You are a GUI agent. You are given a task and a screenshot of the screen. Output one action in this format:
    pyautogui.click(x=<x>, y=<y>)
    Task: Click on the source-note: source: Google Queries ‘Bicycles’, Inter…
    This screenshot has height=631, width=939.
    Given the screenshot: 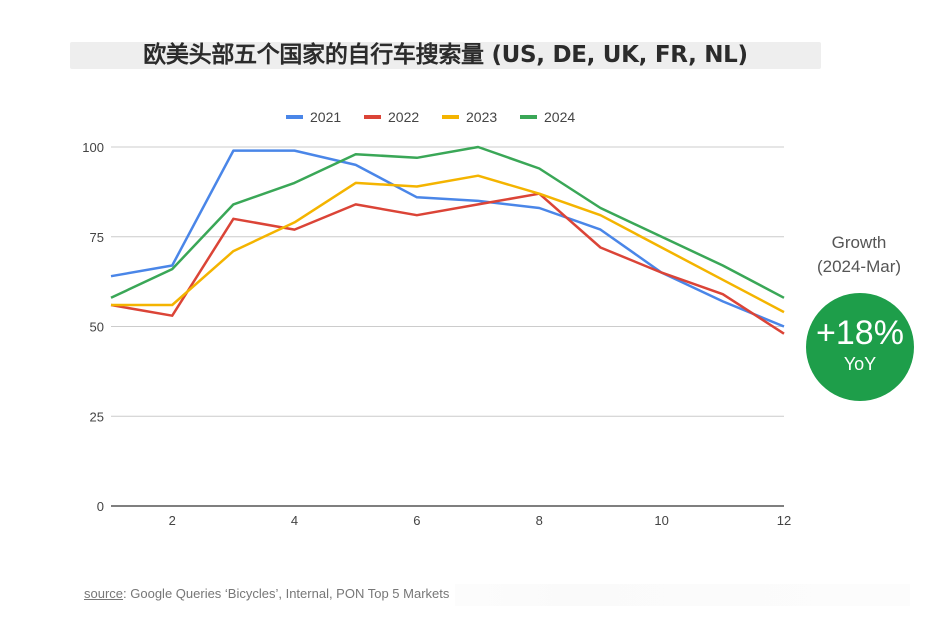 What is the action you would take?
    pyautogui.click(x=266, y=593)
    